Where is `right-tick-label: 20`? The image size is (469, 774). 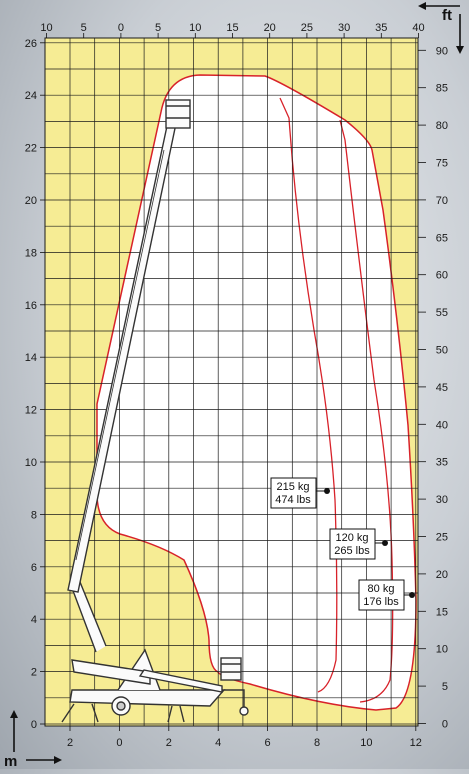
right-tick-label: 20 is located at coordinates (442, 575).